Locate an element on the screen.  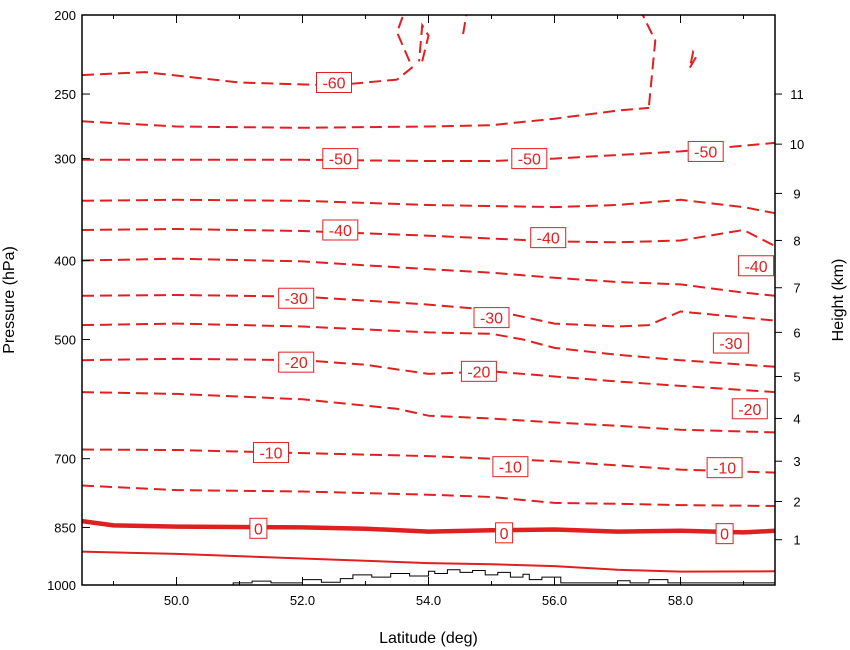
y-left-tick-label: 1000 is located at coordinates (61, 585).